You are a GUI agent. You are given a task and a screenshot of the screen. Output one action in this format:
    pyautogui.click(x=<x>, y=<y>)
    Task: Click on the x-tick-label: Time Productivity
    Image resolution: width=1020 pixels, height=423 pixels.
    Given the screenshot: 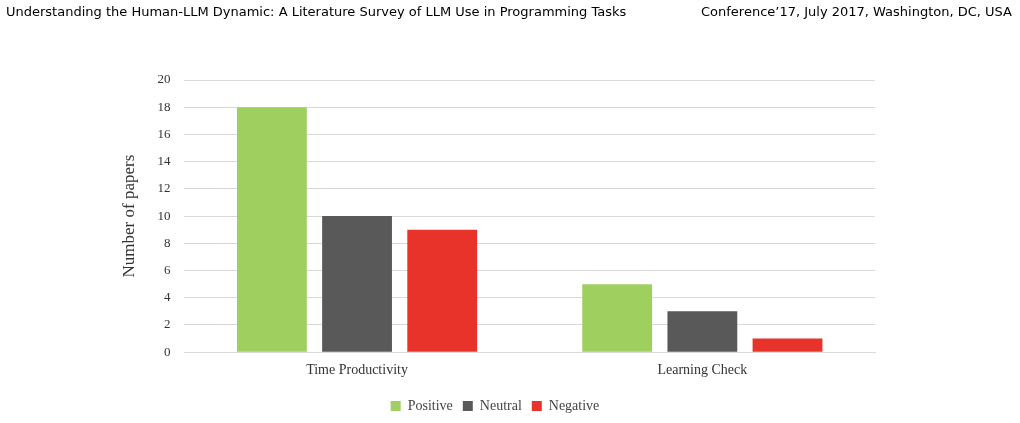 What is the action you would take?
    pyautogui.click(x=357, y=370)
    